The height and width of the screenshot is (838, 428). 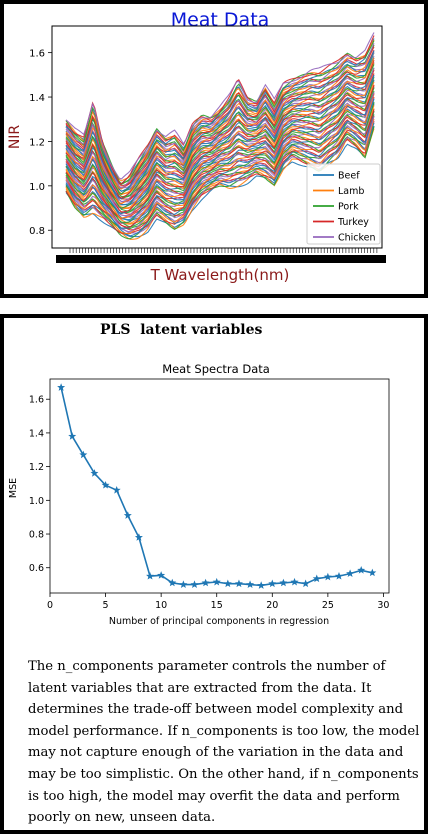 I want to click on pls-heading: PLS latent variables, so click(x=181, y=330).